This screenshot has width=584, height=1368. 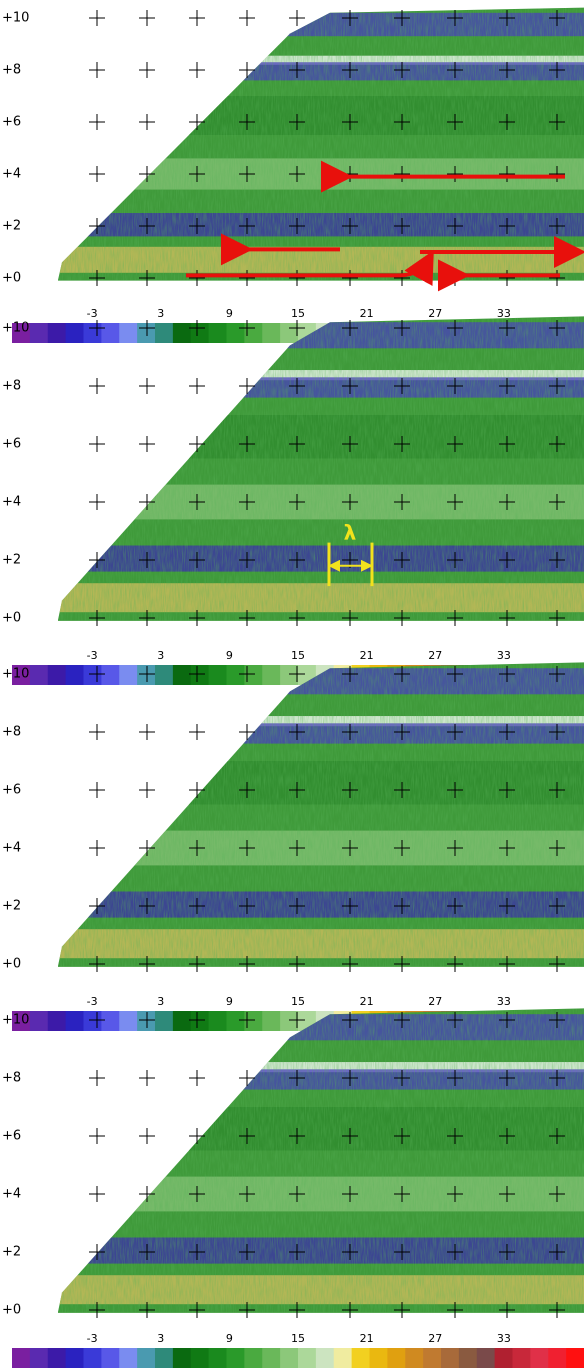 I want to click on colorbar-tick-label: 3, so click(x=160, y=1001).